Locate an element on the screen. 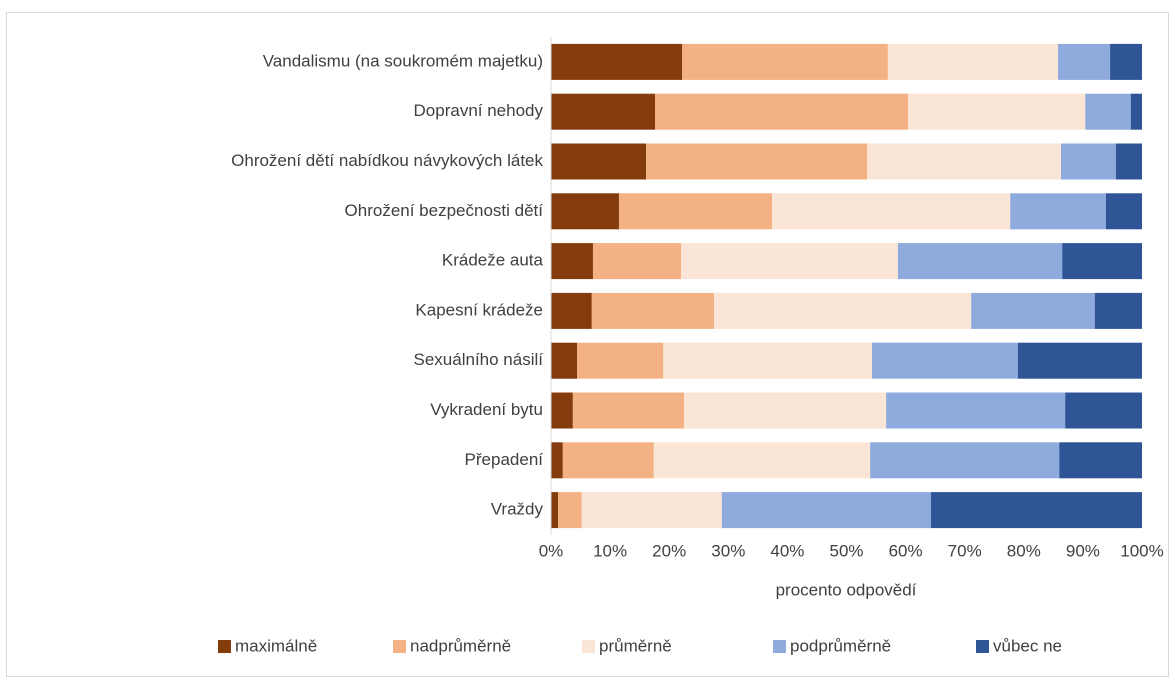  legend-label: maximálně is located at coordinates (276, 645).